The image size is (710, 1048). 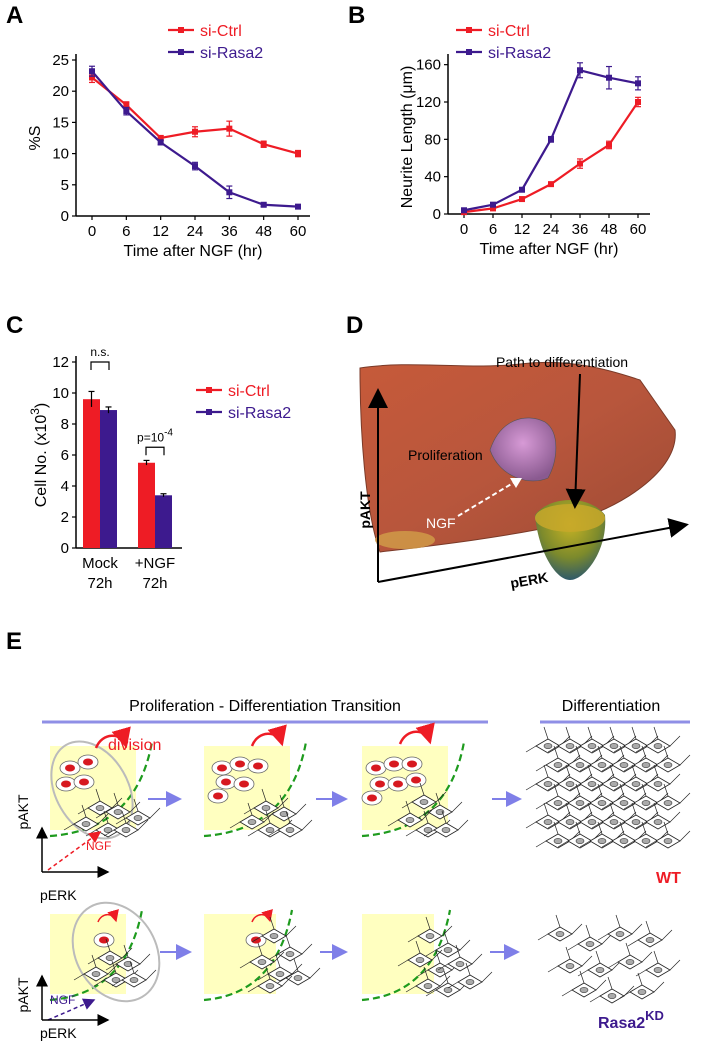 I want to click on y-tick-label: 10, so click(x=60, y=154).